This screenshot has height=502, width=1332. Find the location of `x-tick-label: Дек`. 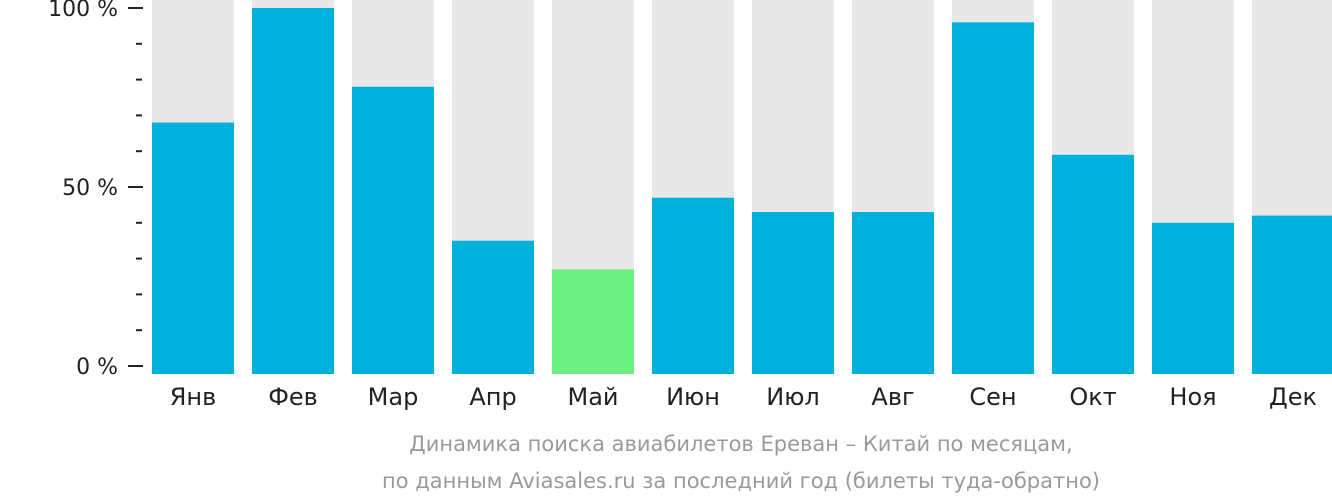

x-tick-label: Дек is located at coordinates (1293, 397).